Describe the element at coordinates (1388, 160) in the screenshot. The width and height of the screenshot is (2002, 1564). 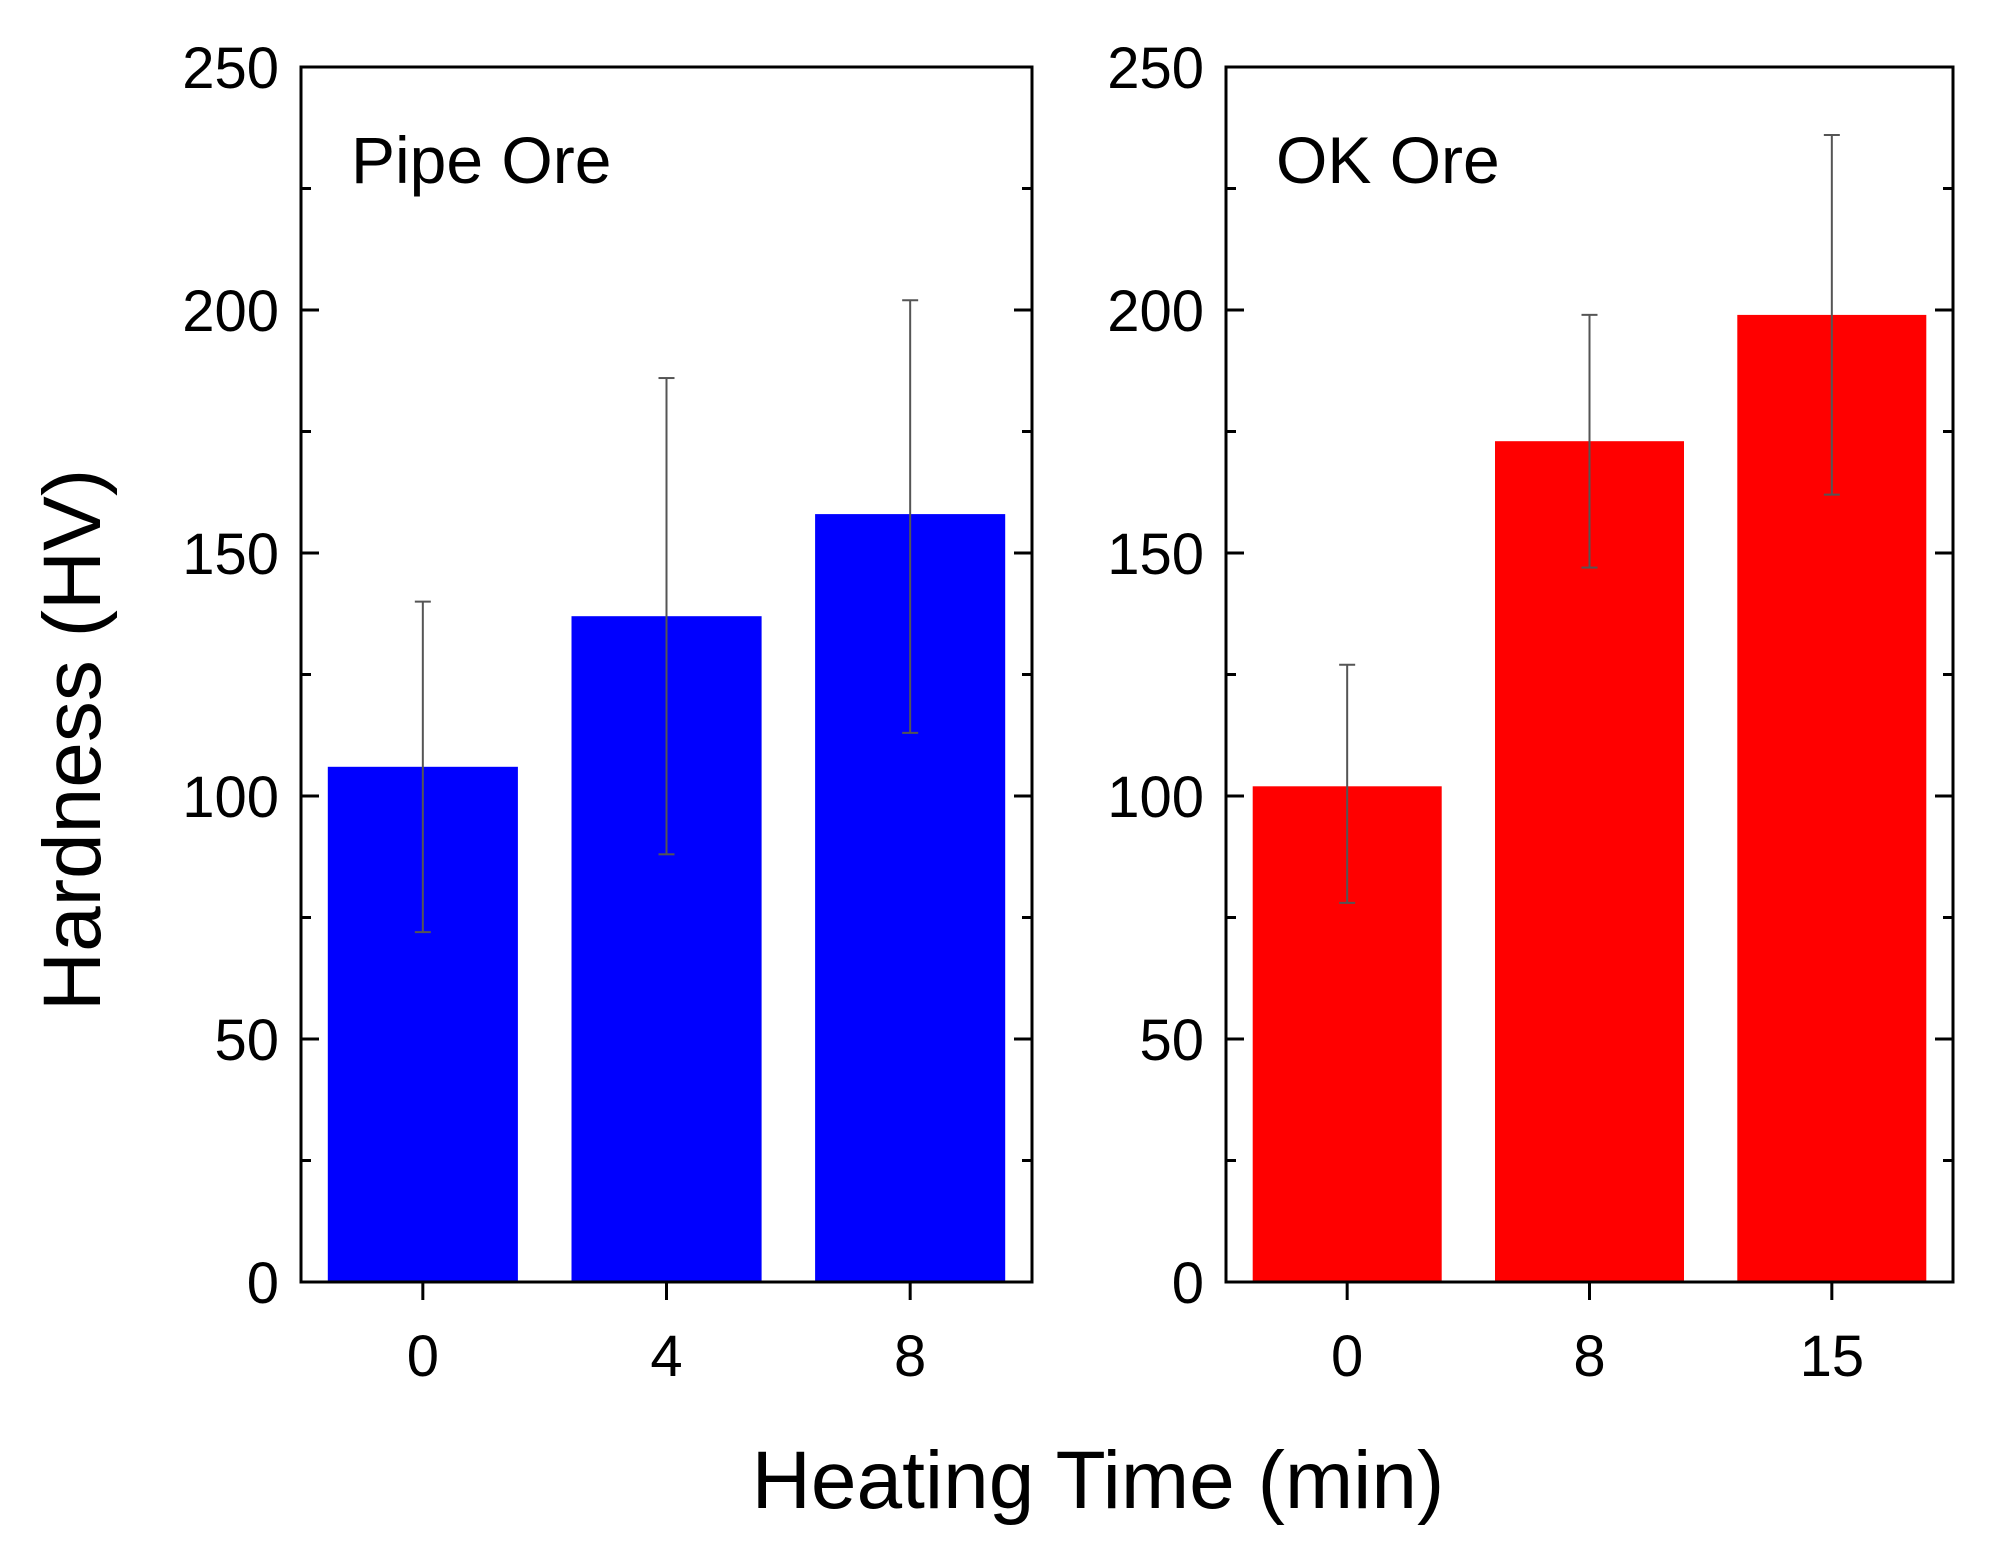
I see `panel-title: OK Ore` at that location.